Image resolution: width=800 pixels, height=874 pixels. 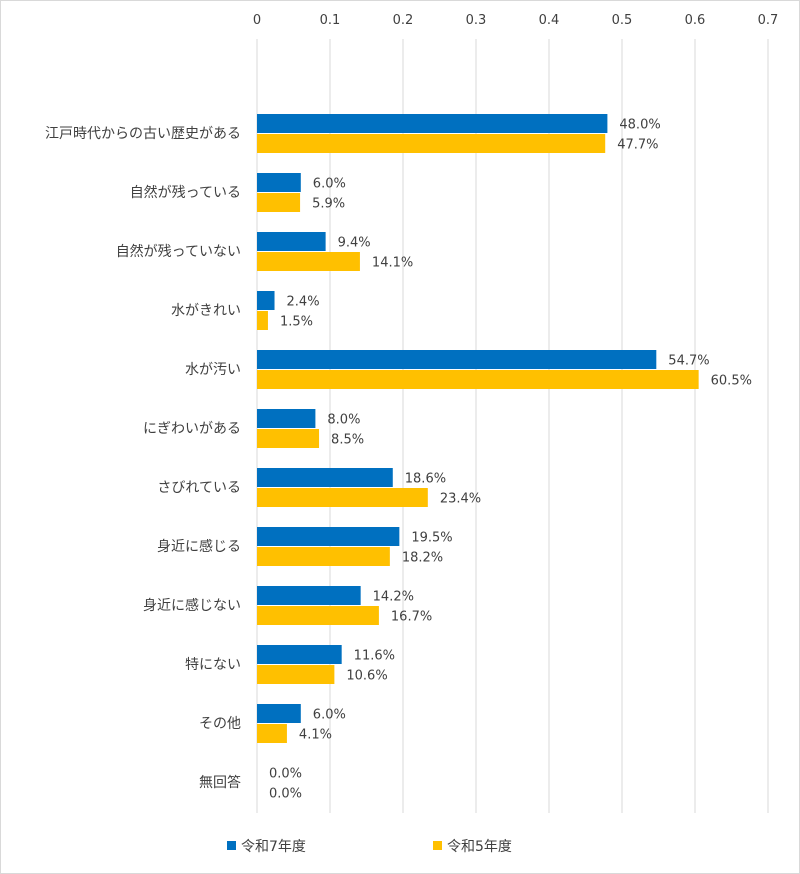 What do you see at coordinates (731, 381) in the screenshot?
I see `data-label: 60.5%` at bounding box center [731, 381].